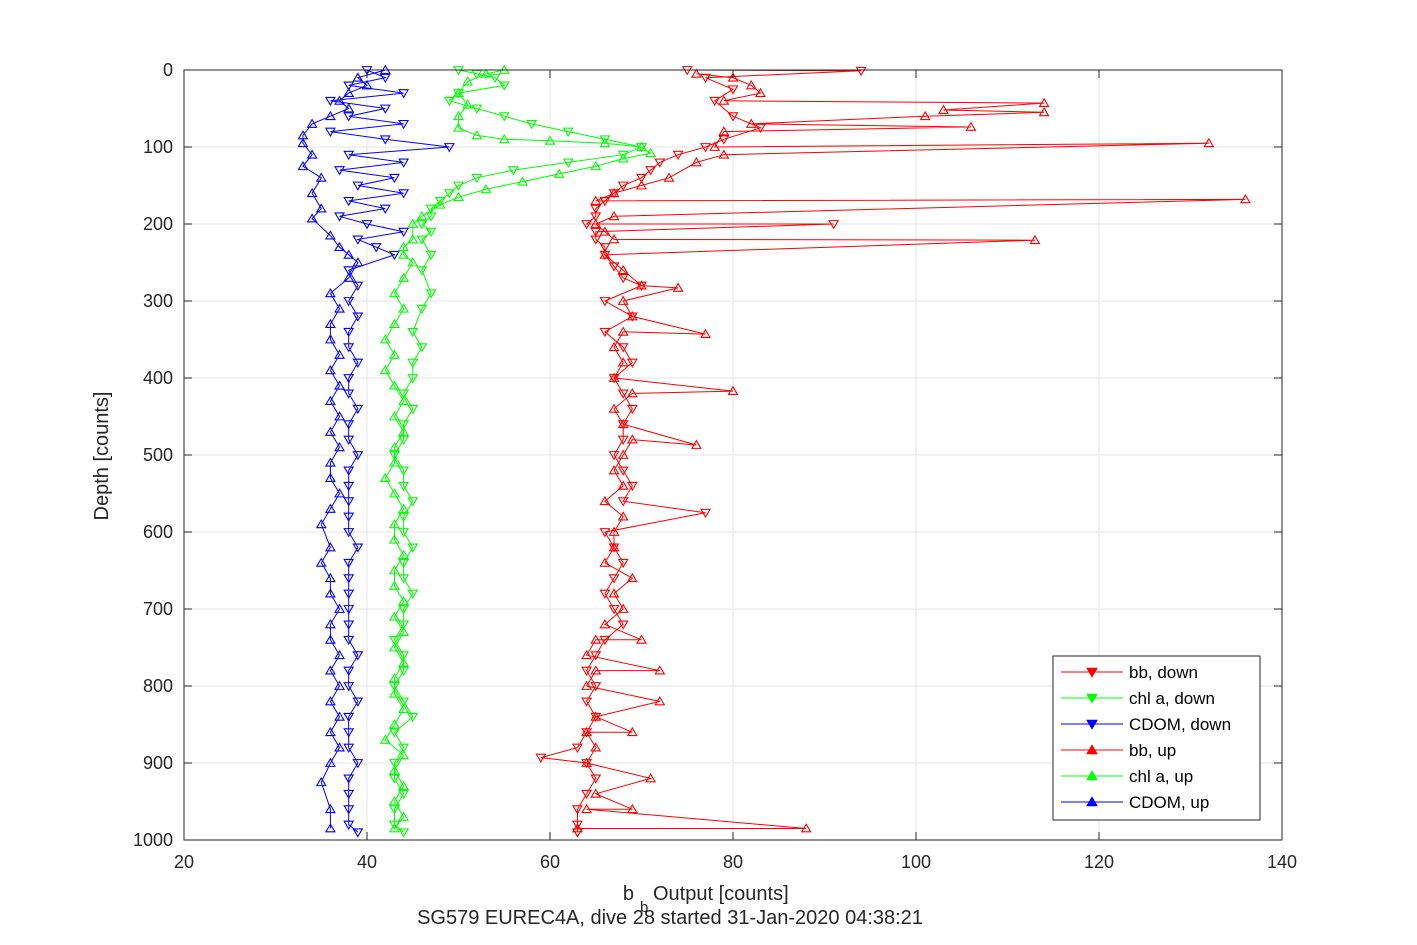 The width and height of the screenshot is (1417, 945). Describe the element at coordinates (1163, 672) in the screenshot. I see `legend-label: bb, down` at that location.